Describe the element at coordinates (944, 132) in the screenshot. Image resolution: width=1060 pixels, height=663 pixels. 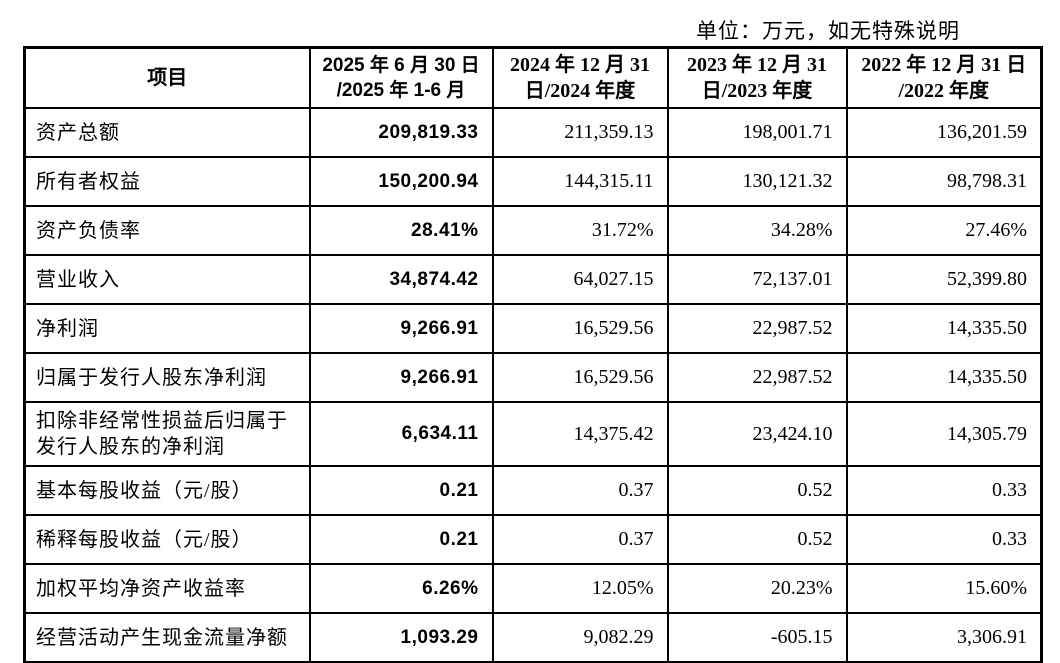
I see `value-cell: 136,201.59` at that location.